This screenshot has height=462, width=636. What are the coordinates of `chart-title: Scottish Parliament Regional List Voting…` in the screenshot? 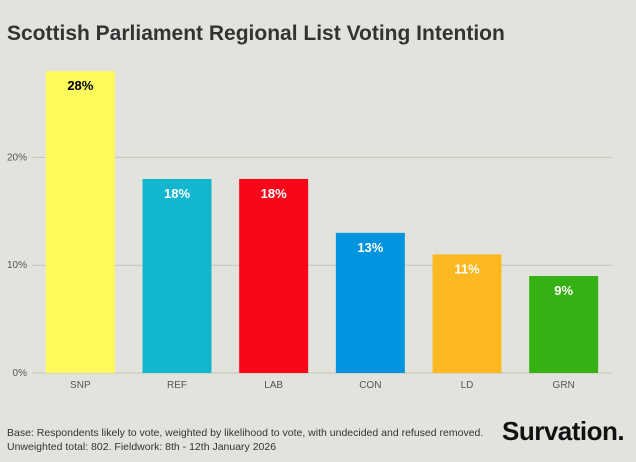 It's located at (256, 33).